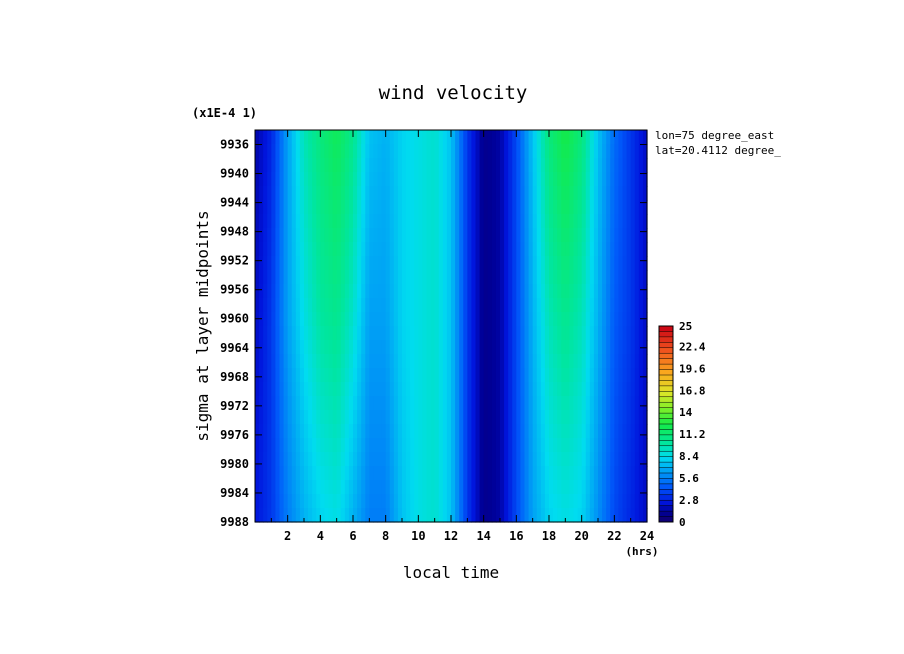  I want to click on x-tick-label: 12, so click(451, 536).